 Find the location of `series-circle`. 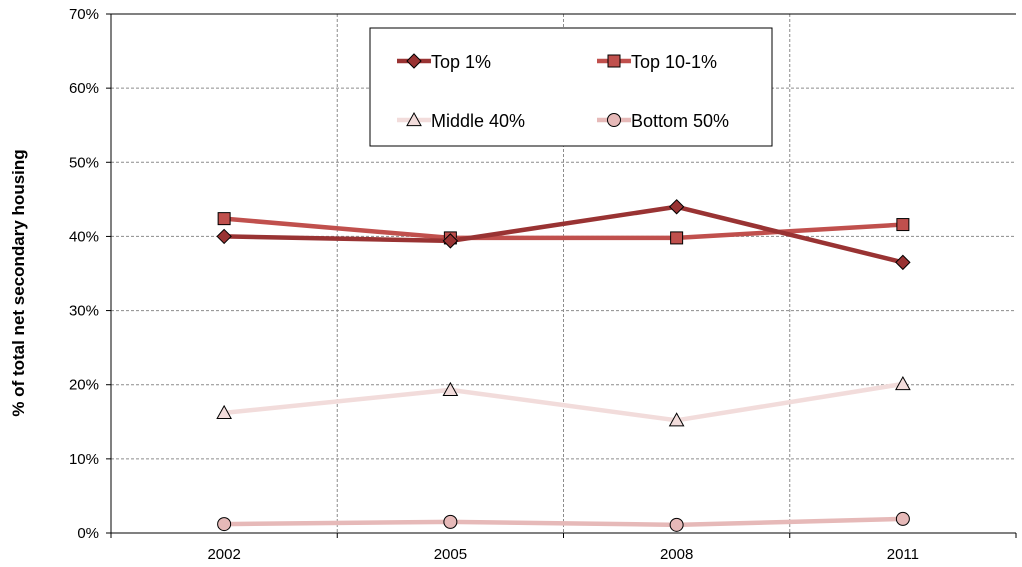

series-circle is located at coordinates (563, 521).